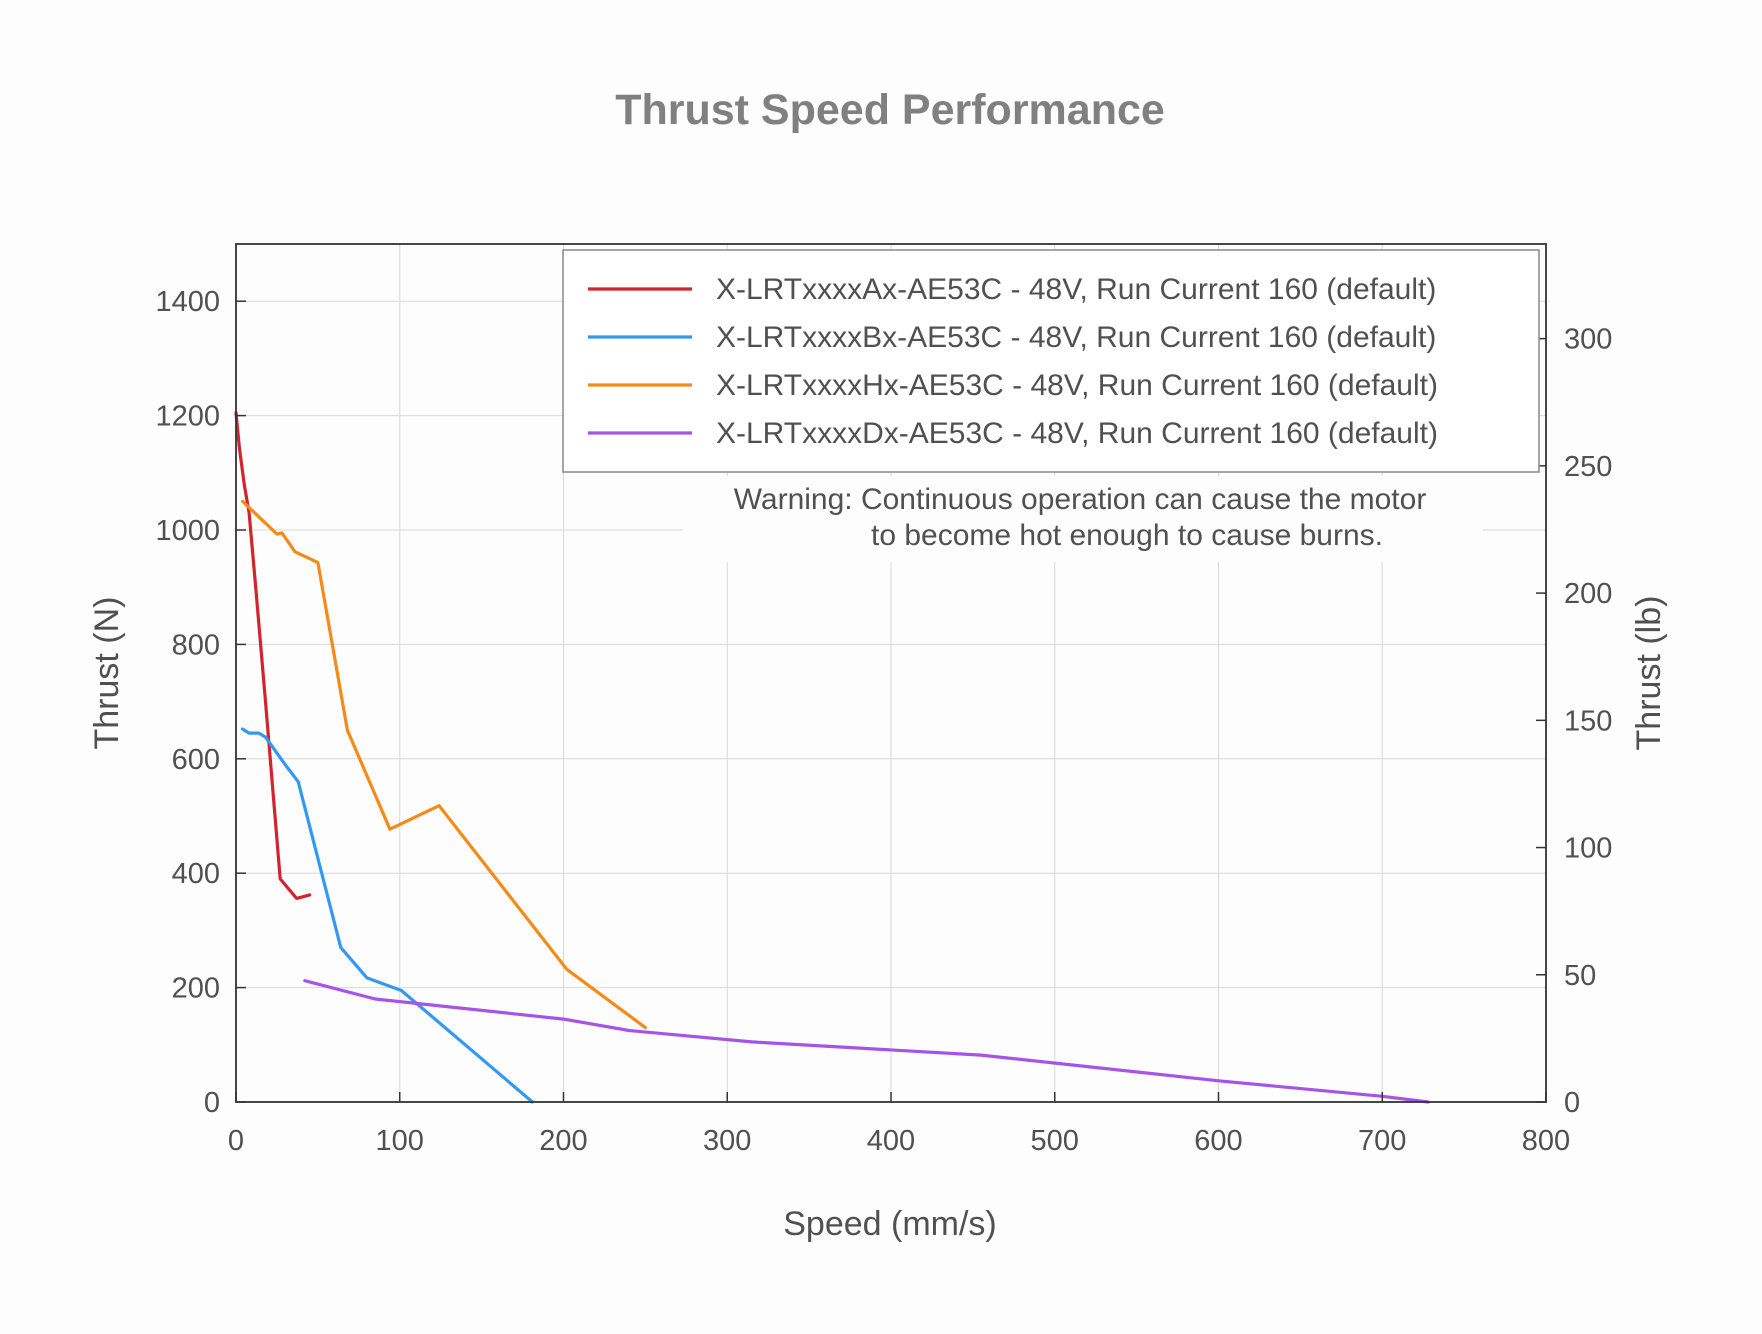 The height and width of the screenshot is (1334, 1762). I want to click on chart-title: Thrust Speed Performance, so click(890, 110).